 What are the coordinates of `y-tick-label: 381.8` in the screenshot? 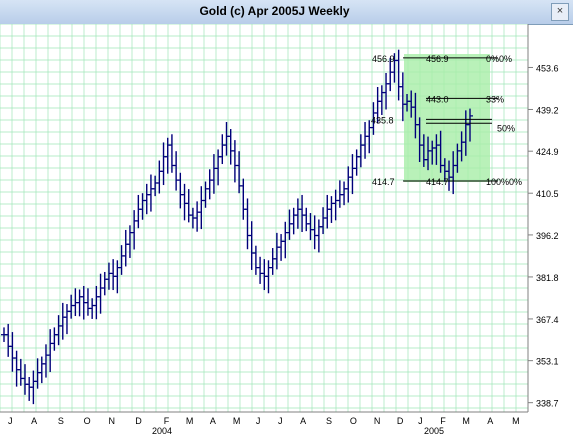 It's located at (547, 278).